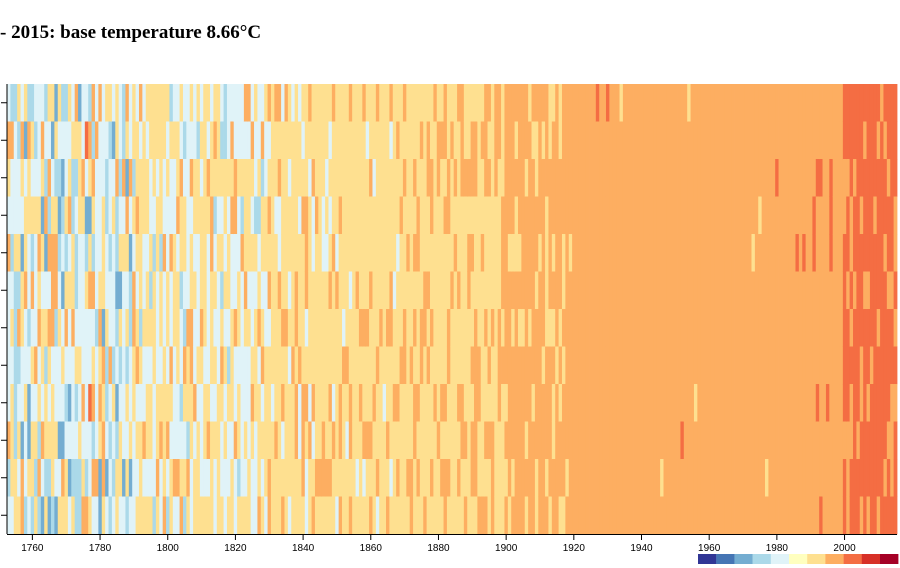 This screenshot has width=900, height=568. What do you see at coordinates (816, 559) in the screenshot?
I see `legend-swatch` at bounding box center [816, 559].